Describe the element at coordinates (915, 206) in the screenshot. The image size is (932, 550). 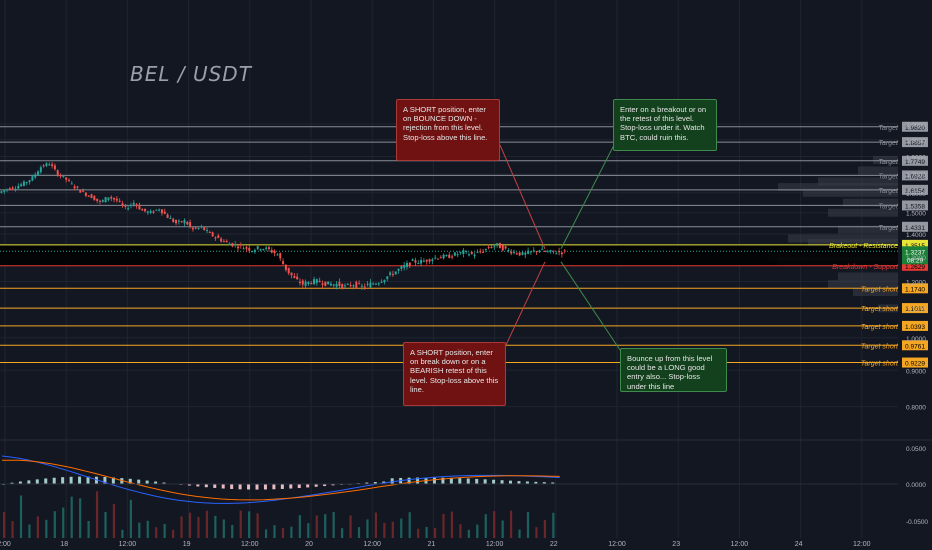
I see `level-price-text: 1.5358` at that location.